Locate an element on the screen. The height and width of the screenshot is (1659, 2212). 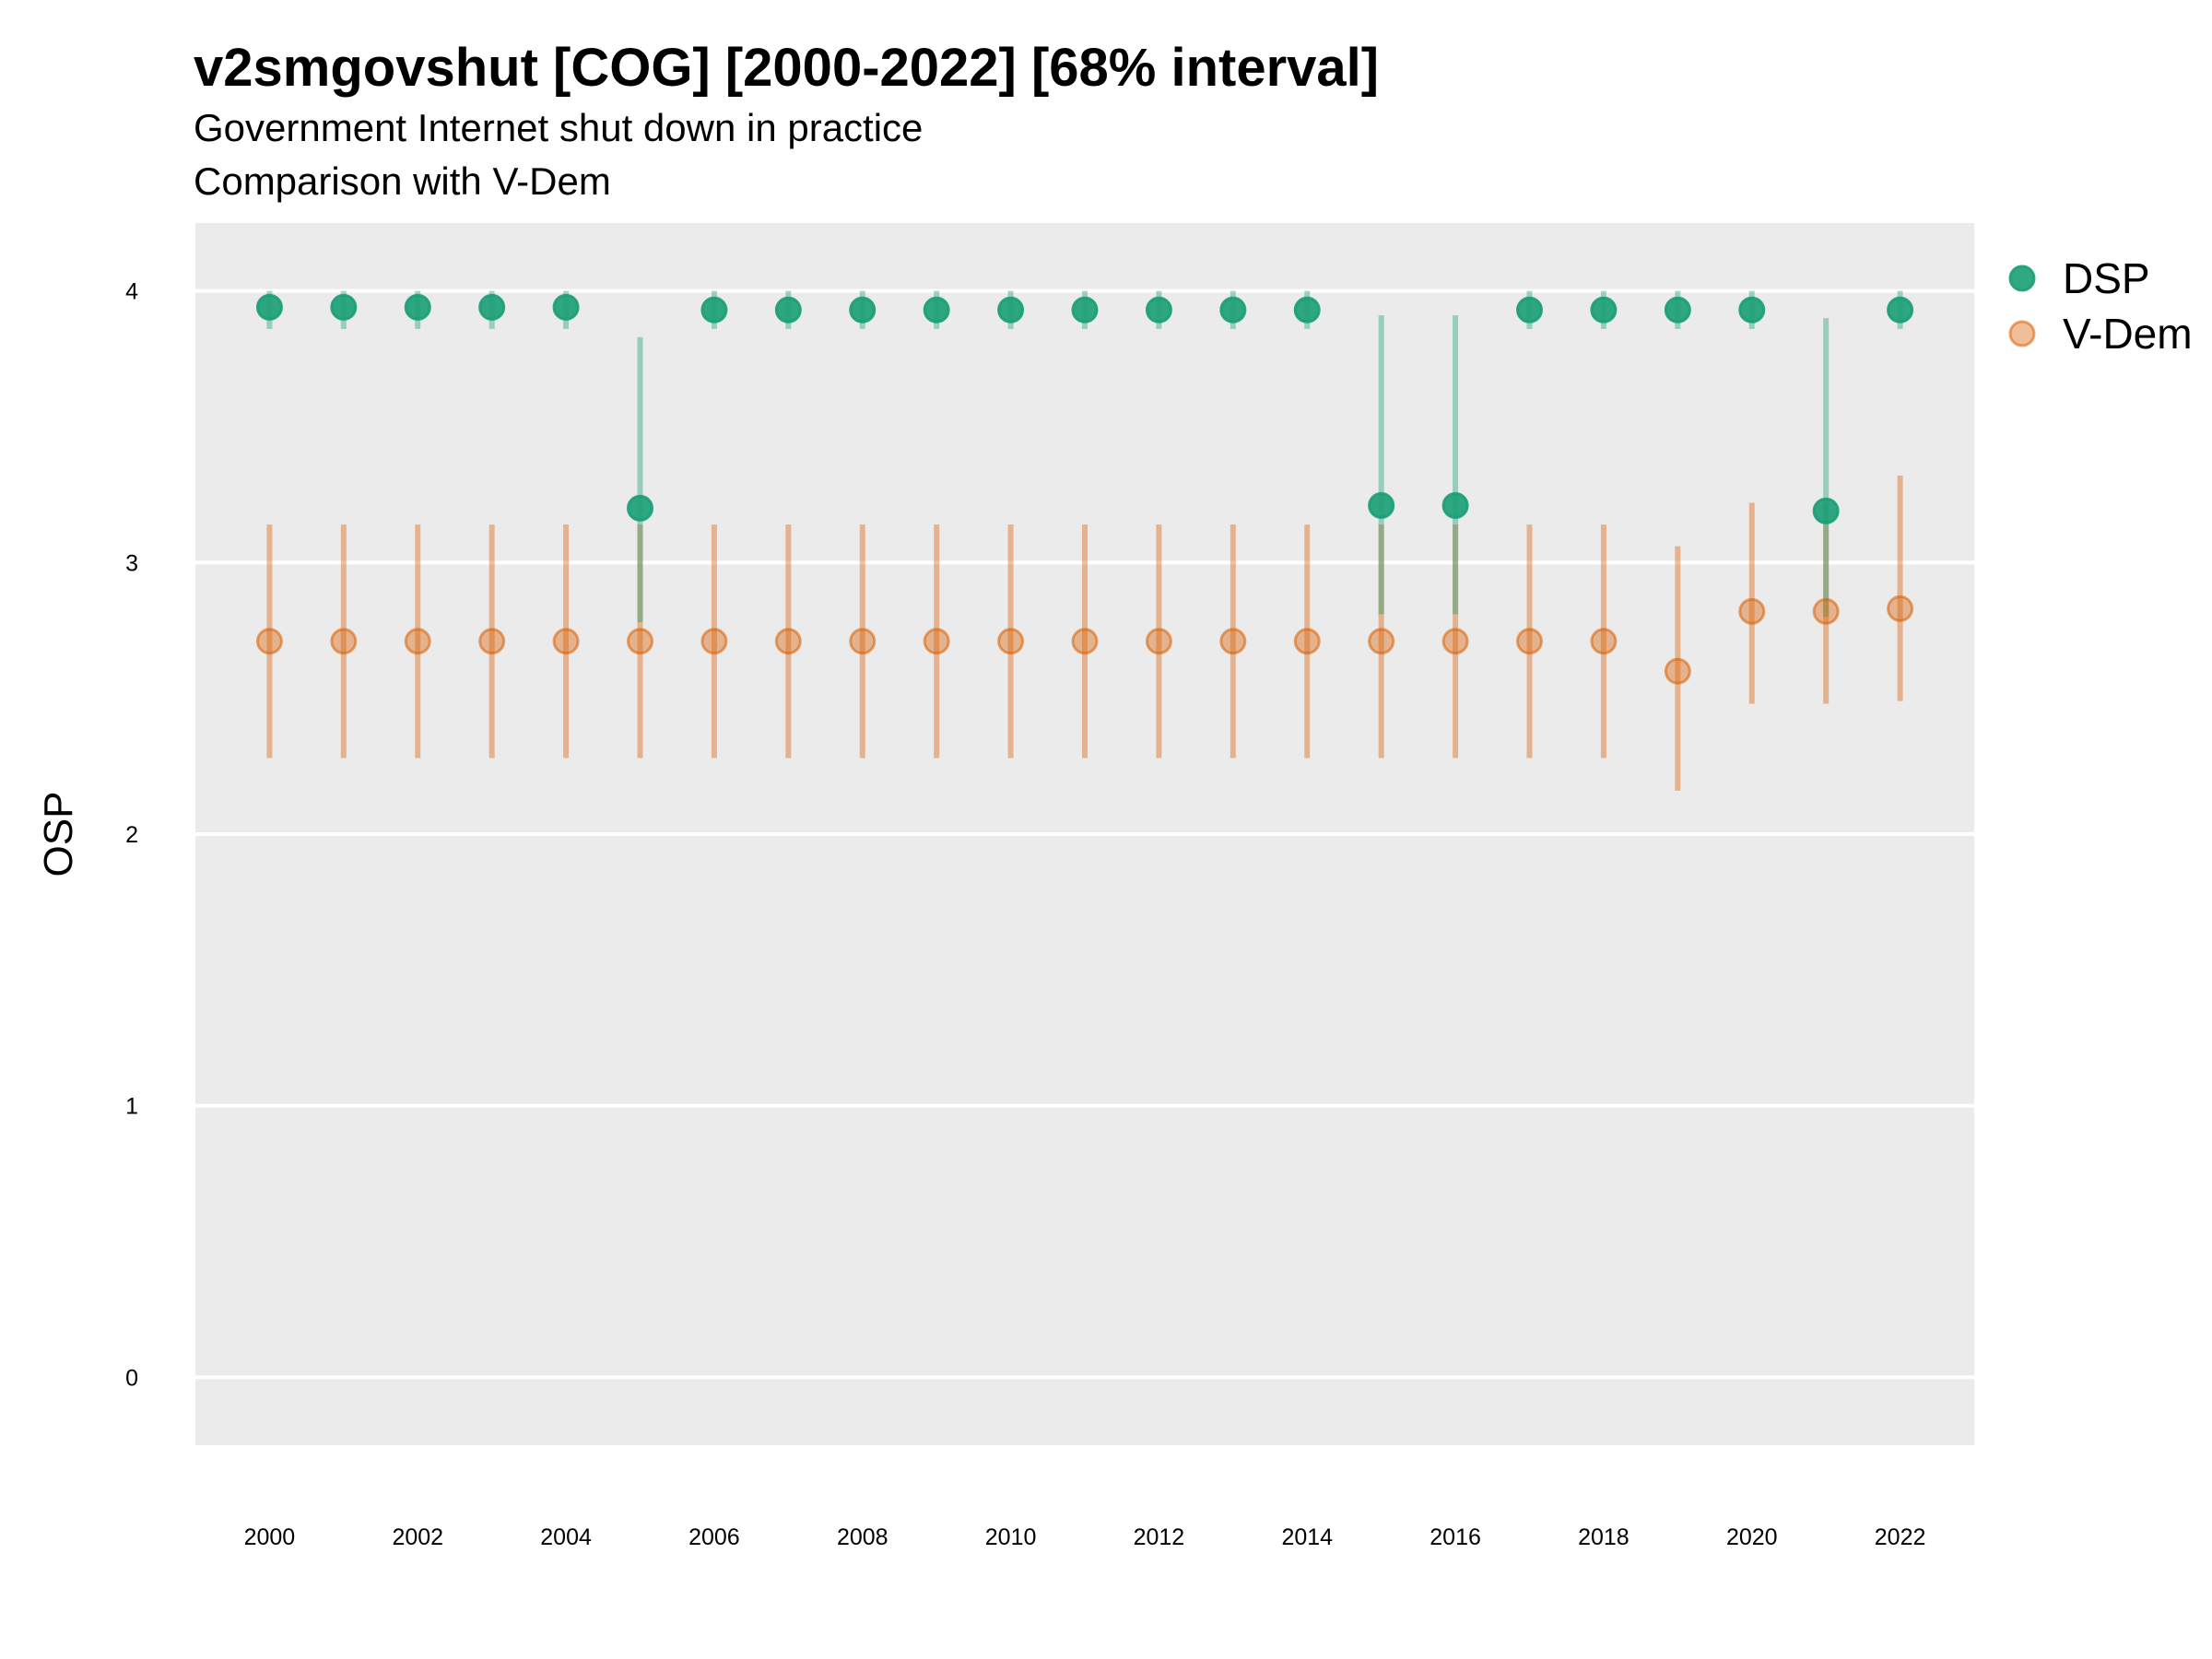
point-v-dem-2013 is located at coordinates (1233, 641).